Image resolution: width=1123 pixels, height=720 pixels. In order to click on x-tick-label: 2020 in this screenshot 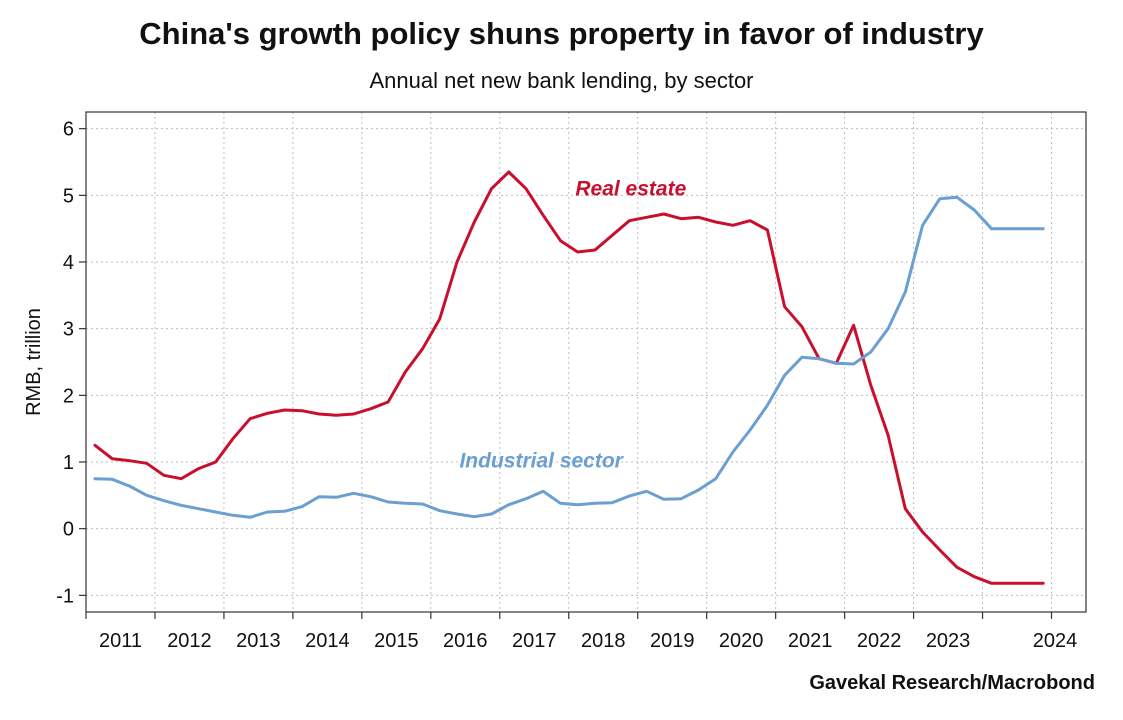, I will do `click(741, 641)`.